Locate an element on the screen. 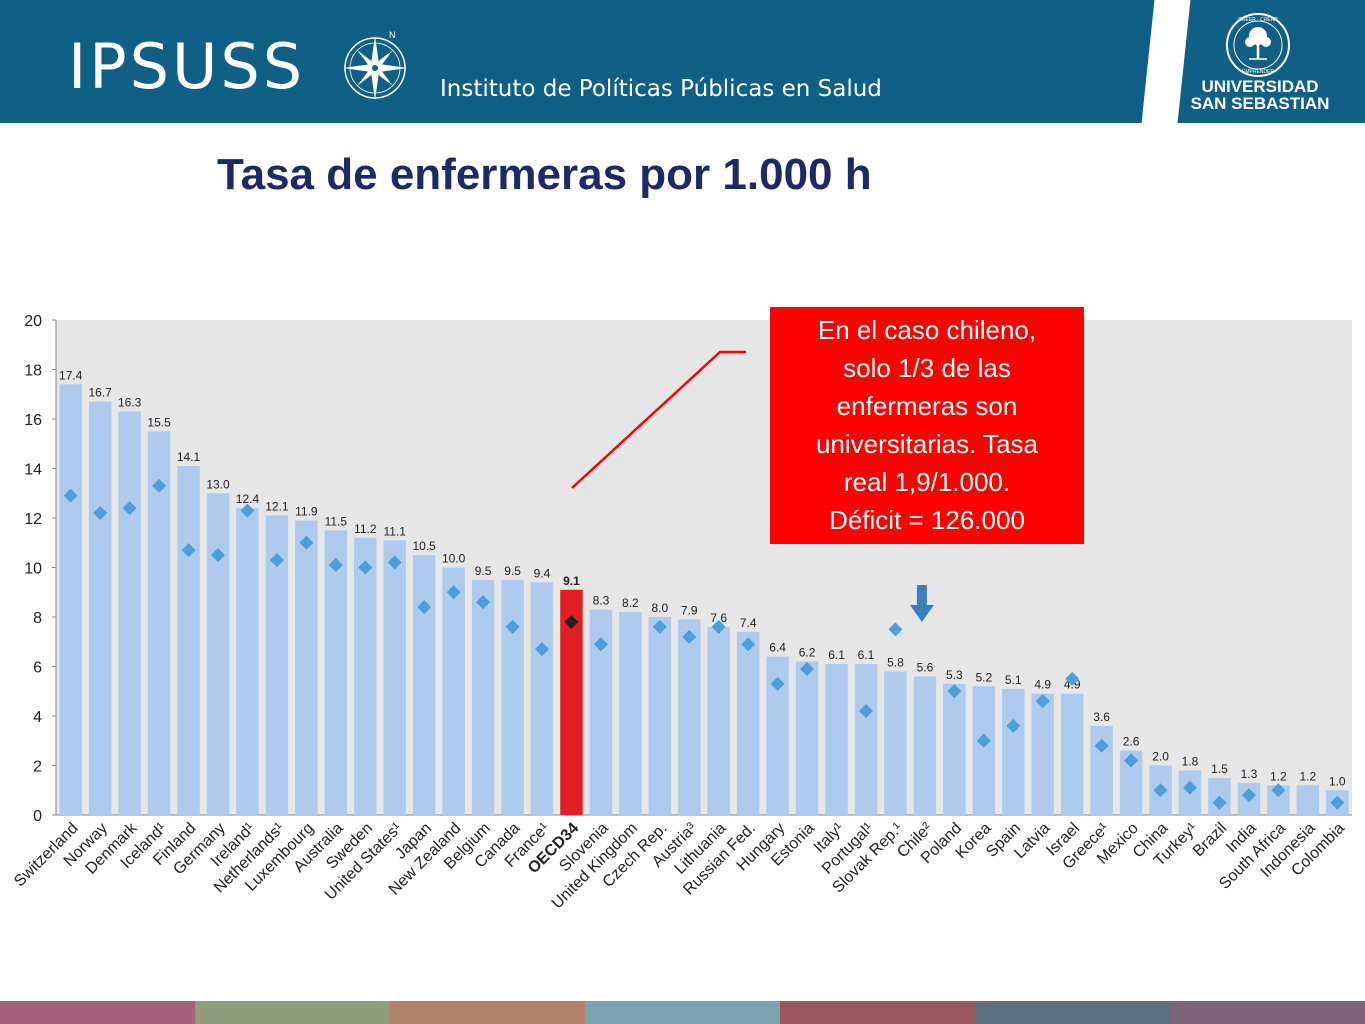 The width and height of the screenshot is (1365, 1024). callout-line-5: real 1,9/1.000. is located at coordinates (927, 482).